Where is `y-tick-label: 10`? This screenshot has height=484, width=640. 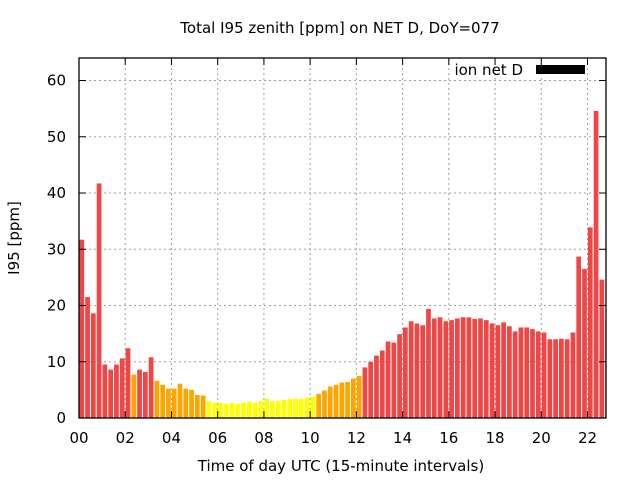
y-tick-label: 10 is located at coordinates (56, 362).